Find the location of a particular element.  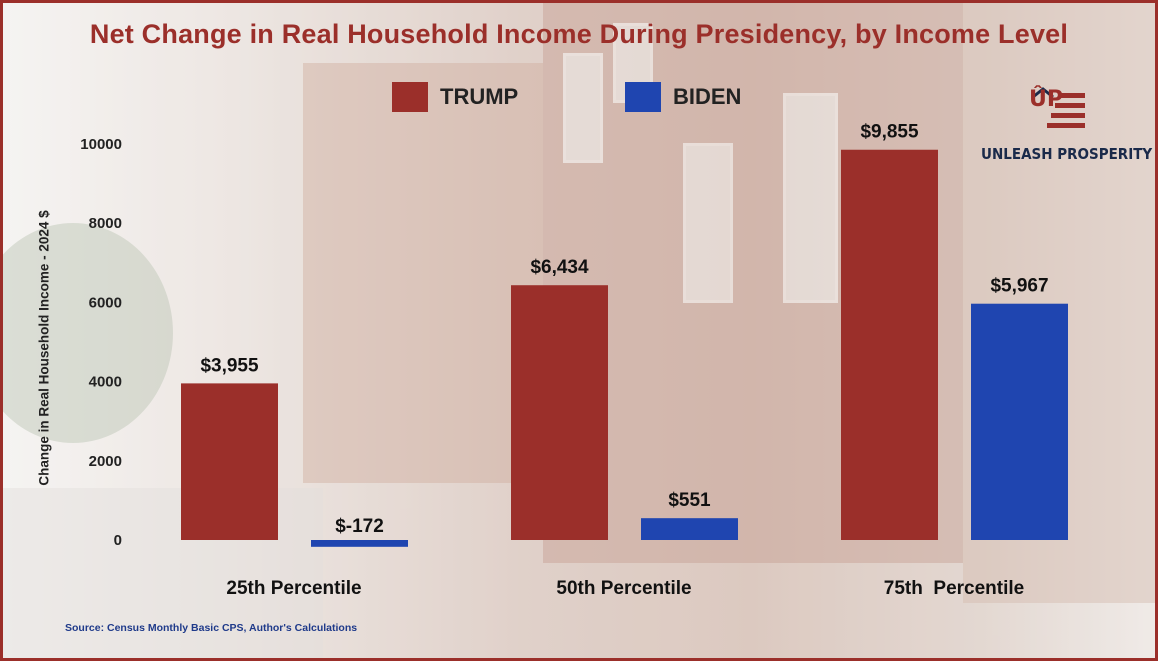

legend-item-biden: BIDEN is located at coordinates (683, 97).